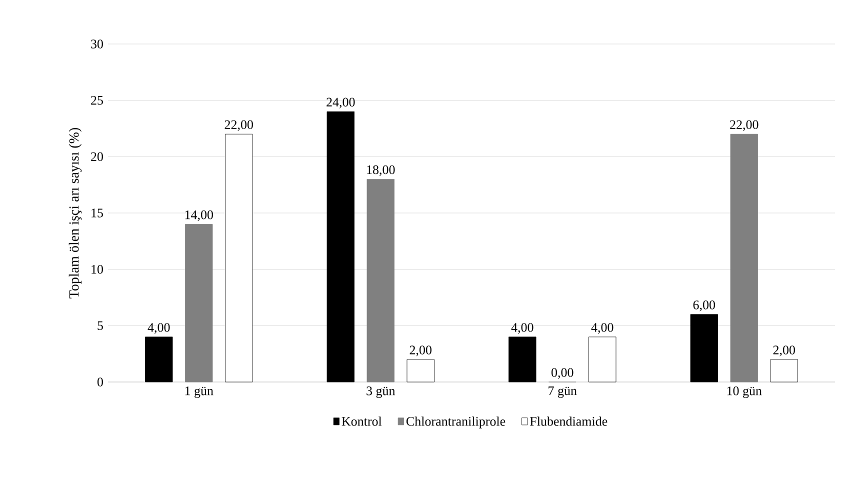 This screenshot has height=484, width=852. I want to click on y-tick-label: 25, so click(97, 100).